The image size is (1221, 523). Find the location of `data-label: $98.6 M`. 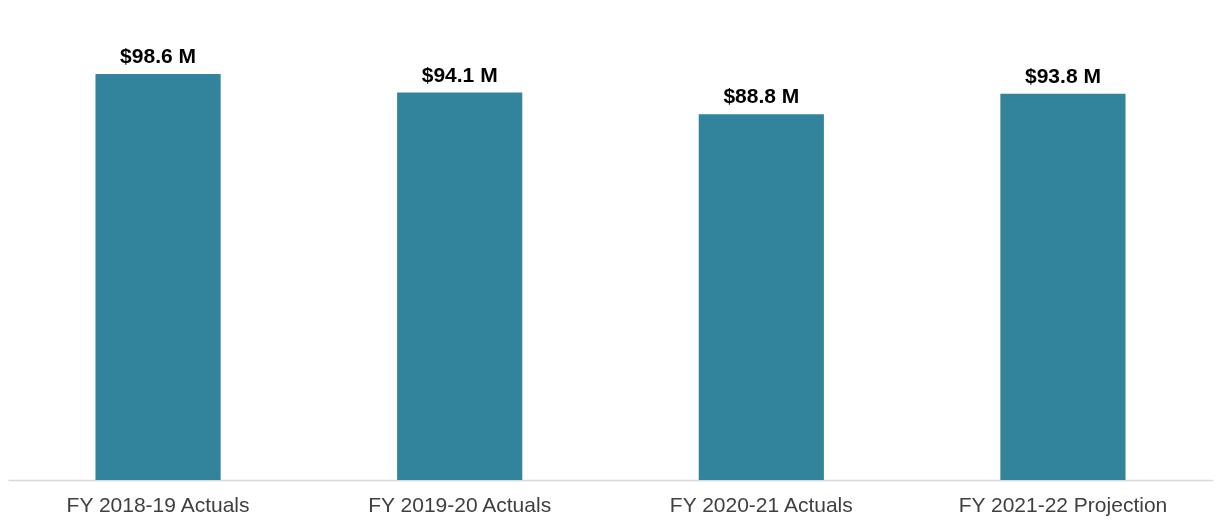

data-label: $98.6 M is located at coordinates (158, 55).